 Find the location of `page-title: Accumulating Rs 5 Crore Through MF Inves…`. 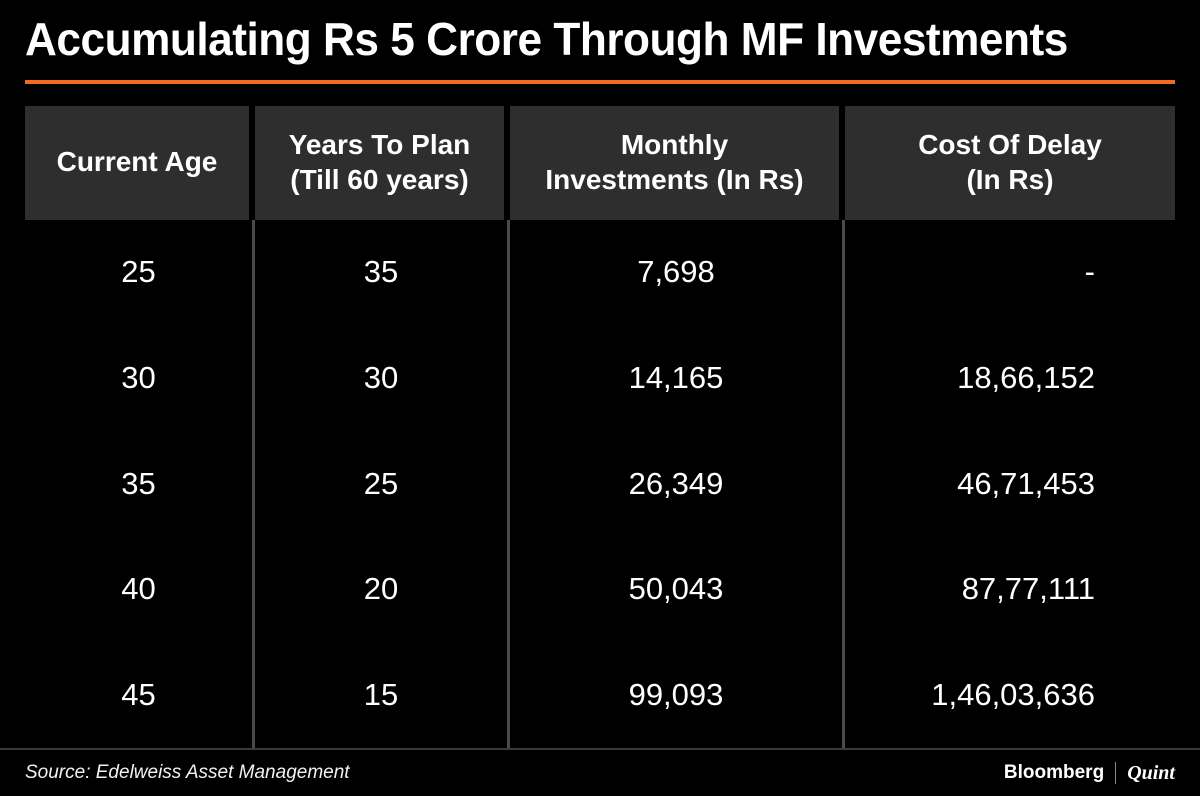

page-title: Accumulating Rs 5 Crore Through MF Inves… is located at coordinates (546, 39).